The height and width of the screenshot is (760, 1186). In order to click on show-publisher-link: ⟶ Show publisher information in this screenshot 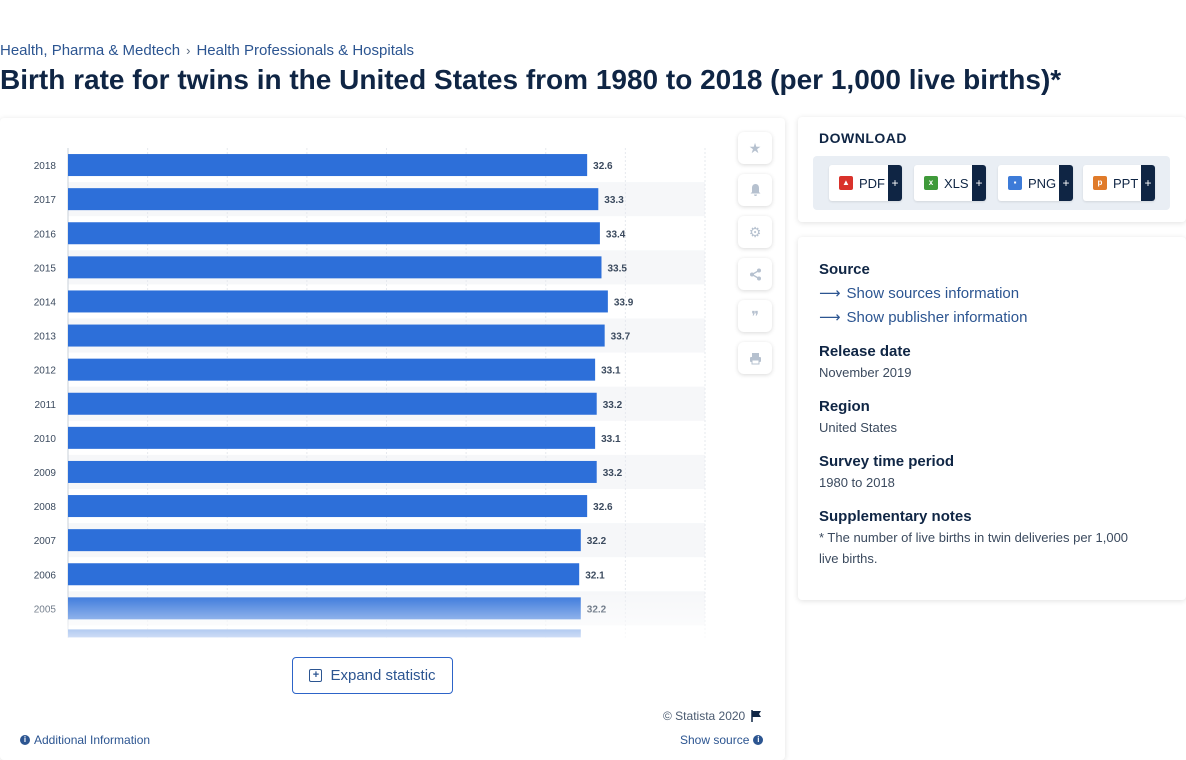, I will do `click(923, 317)`.